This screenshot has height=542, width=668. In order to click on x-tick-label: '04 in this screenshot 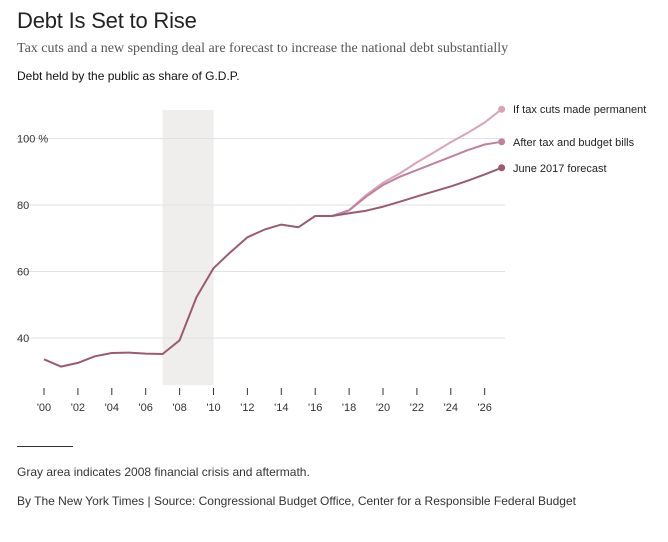, I will do `click(112, 408)`.